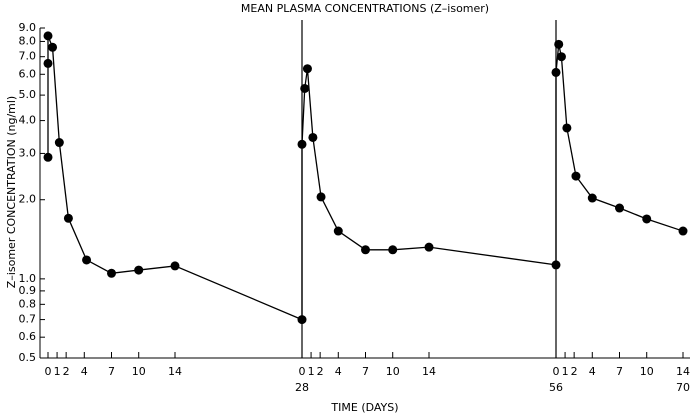 The height and width of the screenshot is (417, 700). Describe the element at coordinates (28, 278) in the screenshot. I see `y-tick-label: 1.0` at that location.